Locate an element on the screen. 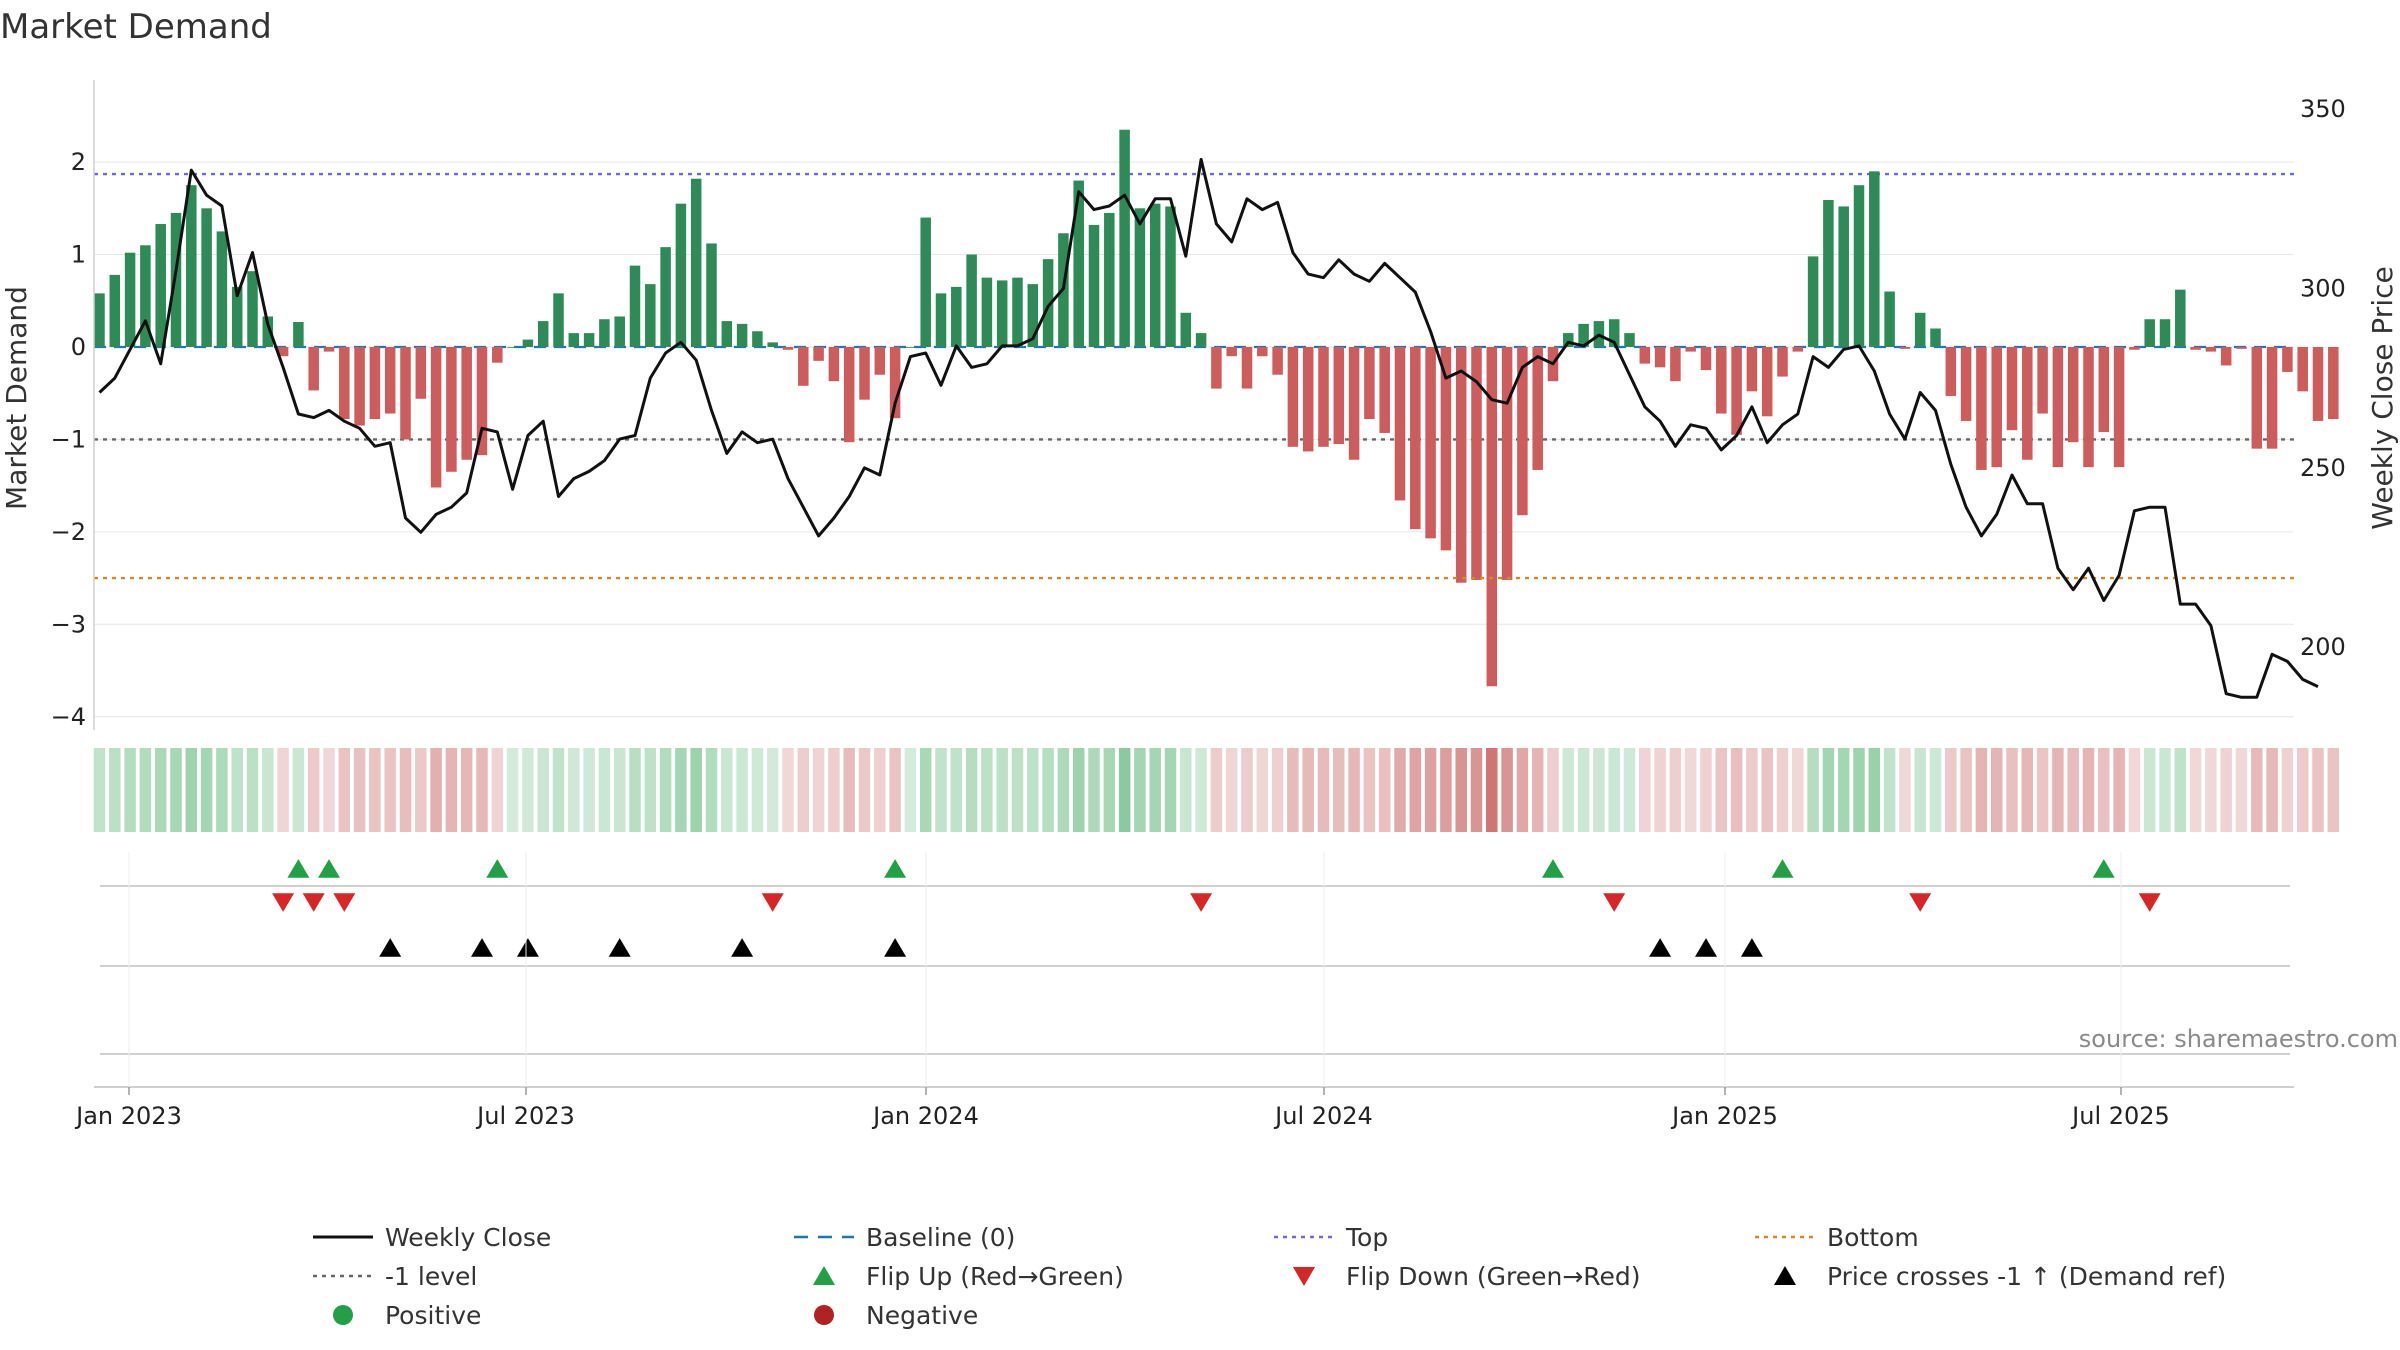 The image size is (2400, 1350). event-markers is located at coordinates (1195, 957).